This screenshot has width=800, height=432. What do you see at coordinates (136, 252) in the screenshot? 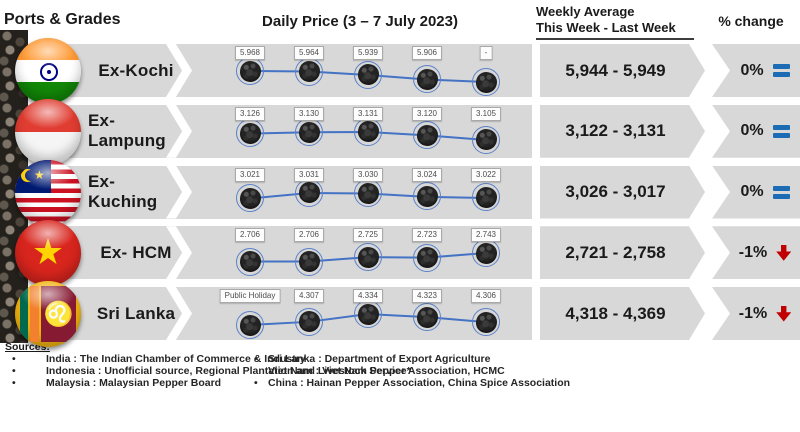
I see `port-name: Ex- HCM` at bounding box center [136, 252].